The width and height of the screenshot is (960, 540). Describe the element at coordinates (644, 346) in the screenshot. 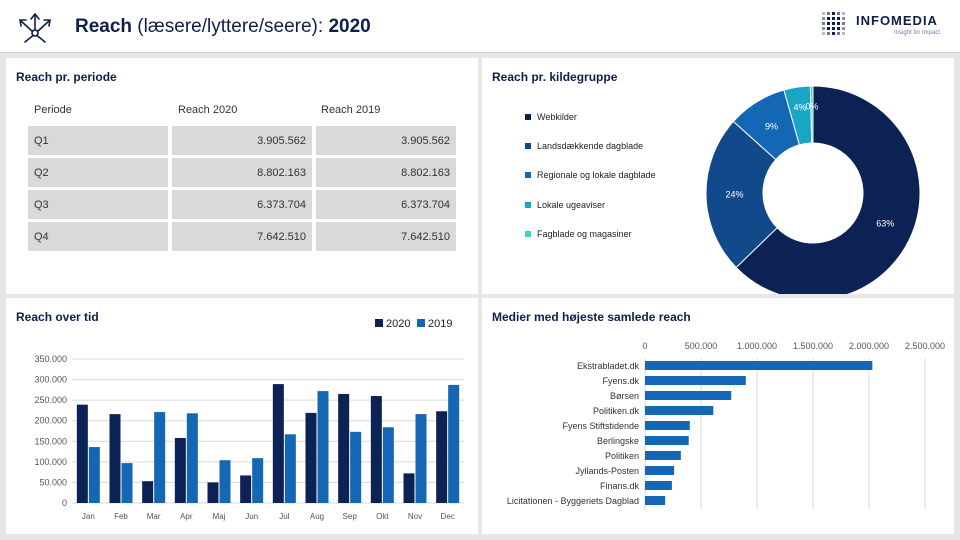

I see `x-tick-label: 0` at that location.